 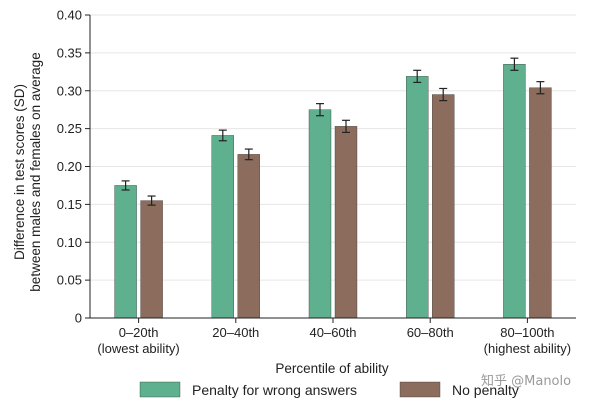 I want to click on y-tick-label: 0.10, so click(x=69, y=242).